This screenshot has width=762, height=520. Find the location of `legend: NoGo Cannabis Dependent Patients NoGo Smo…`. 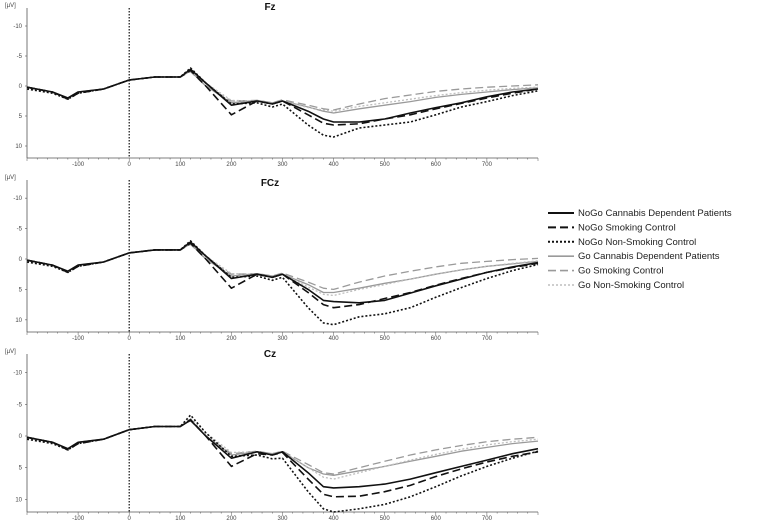

legend: NoGo Cannabis Dependent Patients NoGo Smo… is located at coordinates (640, 249).